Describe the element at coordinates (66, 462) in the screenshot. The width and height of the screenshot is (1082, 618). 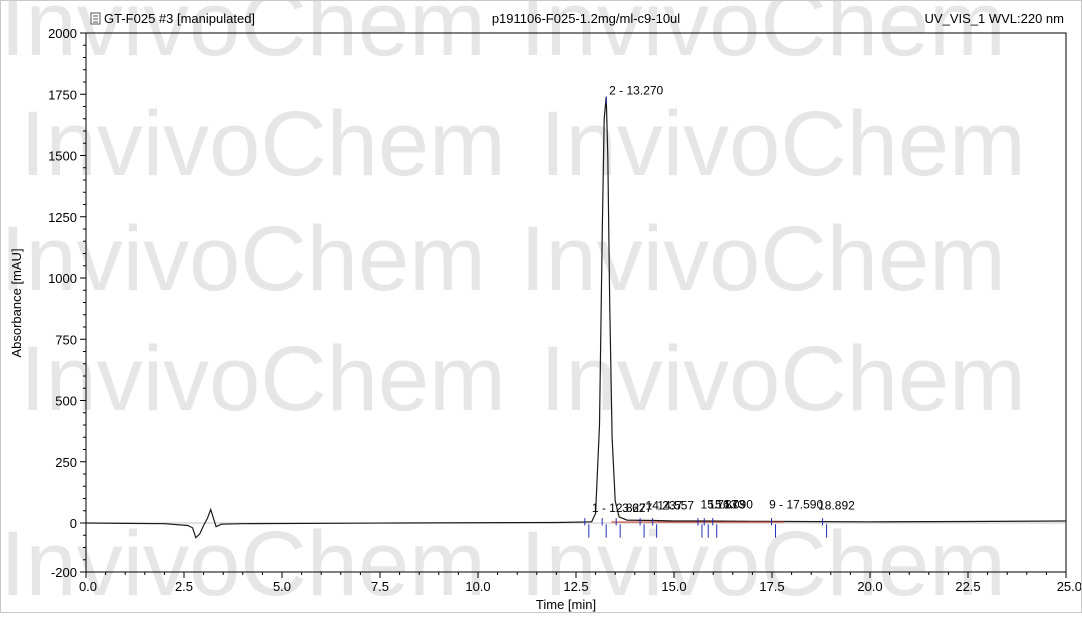
I see `y-tick-label: 250` at that location.